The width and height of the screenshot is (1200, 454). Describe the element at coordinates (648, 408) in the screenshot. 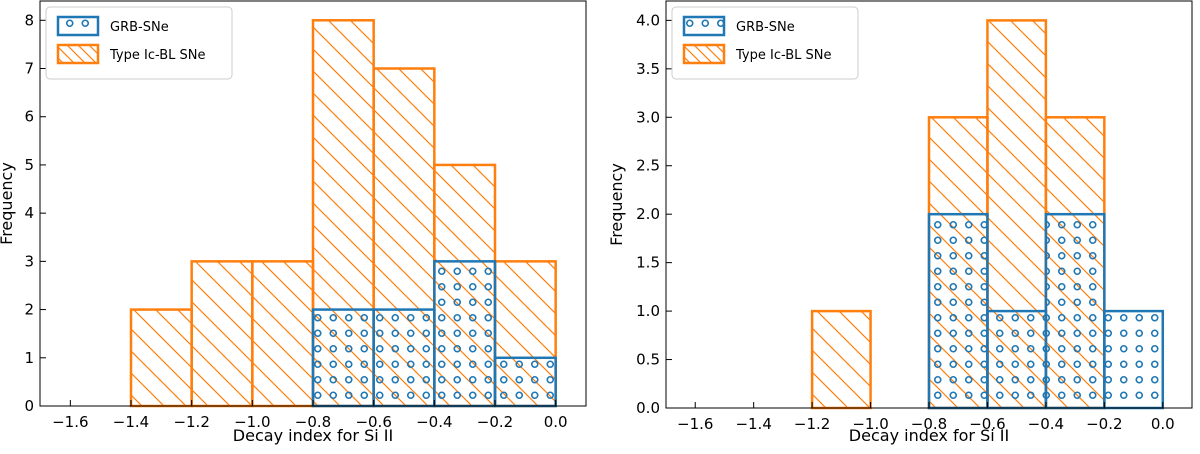

I see `y-tick-label: 0.0` at that location.